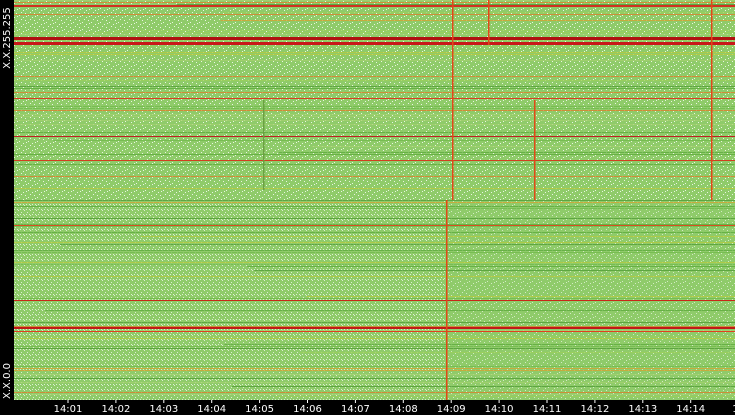 This screenshot has height=415, width=735. I want to click on y-label-top: X.X.255.255, so click(7, 37).